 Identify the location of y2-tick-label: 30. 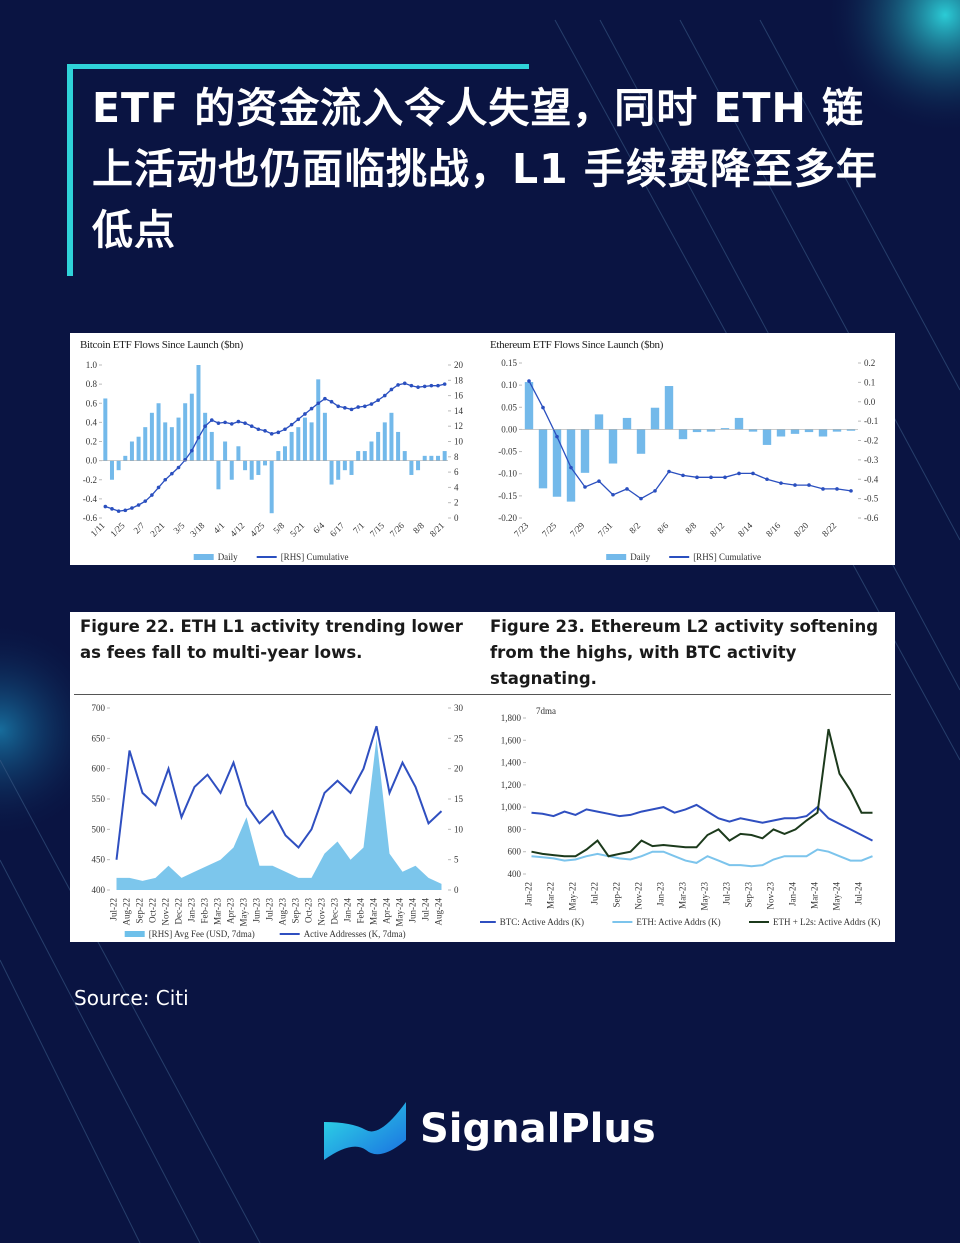
(459, 708).